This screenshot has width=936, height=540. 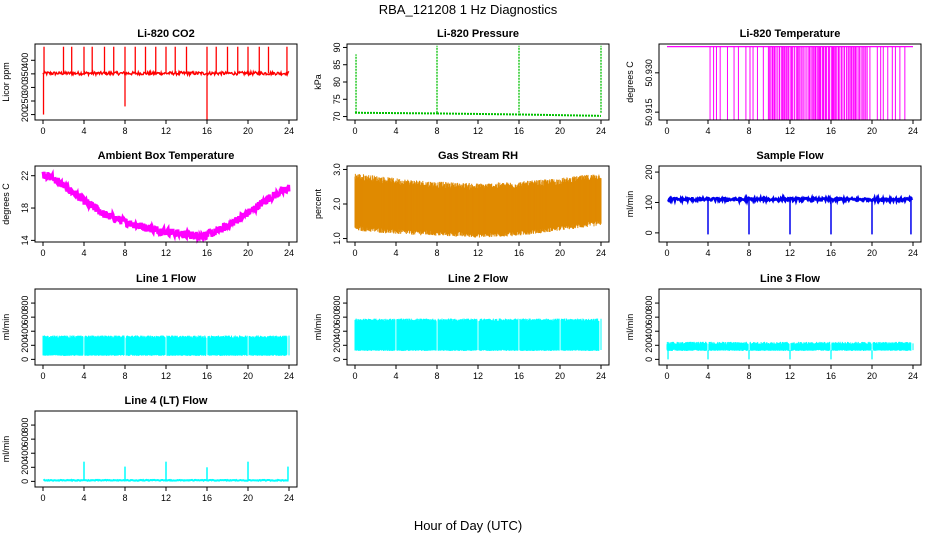 What do you see at coordinates (790, 279) in the screenshot?
I see `panel-title: Line 3 Flow` at bounding box center [790, 279].